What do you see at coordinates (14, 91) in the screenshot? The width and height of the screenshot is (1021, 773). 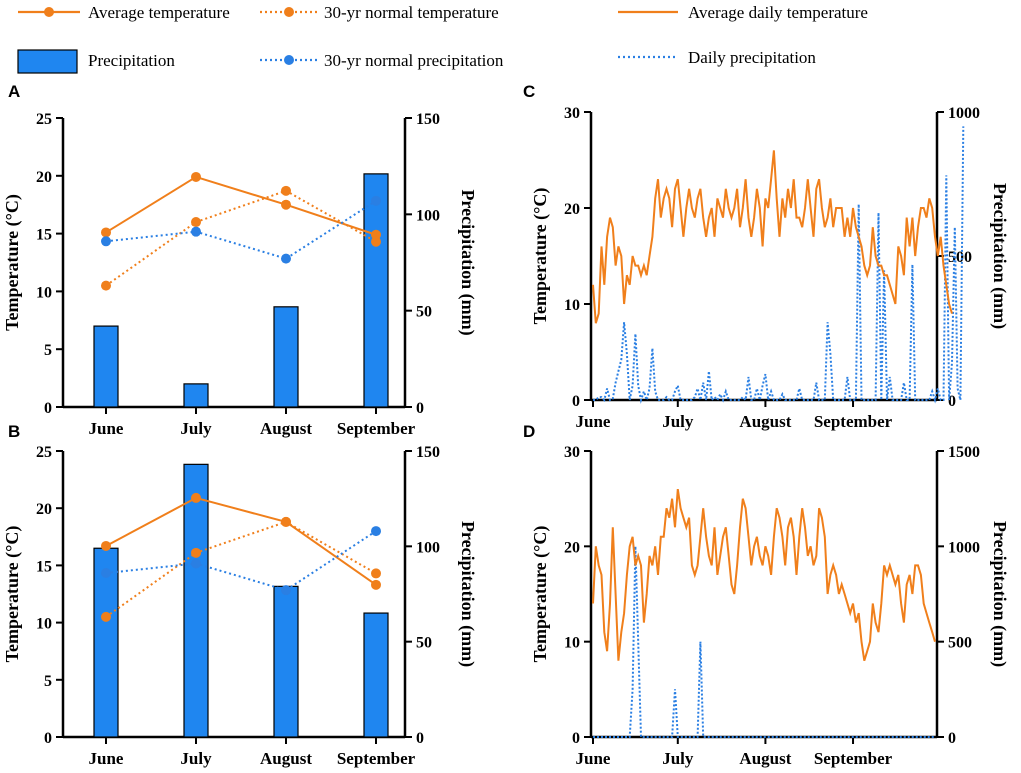 I see `panel-label: A` at bounding box center [14, 91].